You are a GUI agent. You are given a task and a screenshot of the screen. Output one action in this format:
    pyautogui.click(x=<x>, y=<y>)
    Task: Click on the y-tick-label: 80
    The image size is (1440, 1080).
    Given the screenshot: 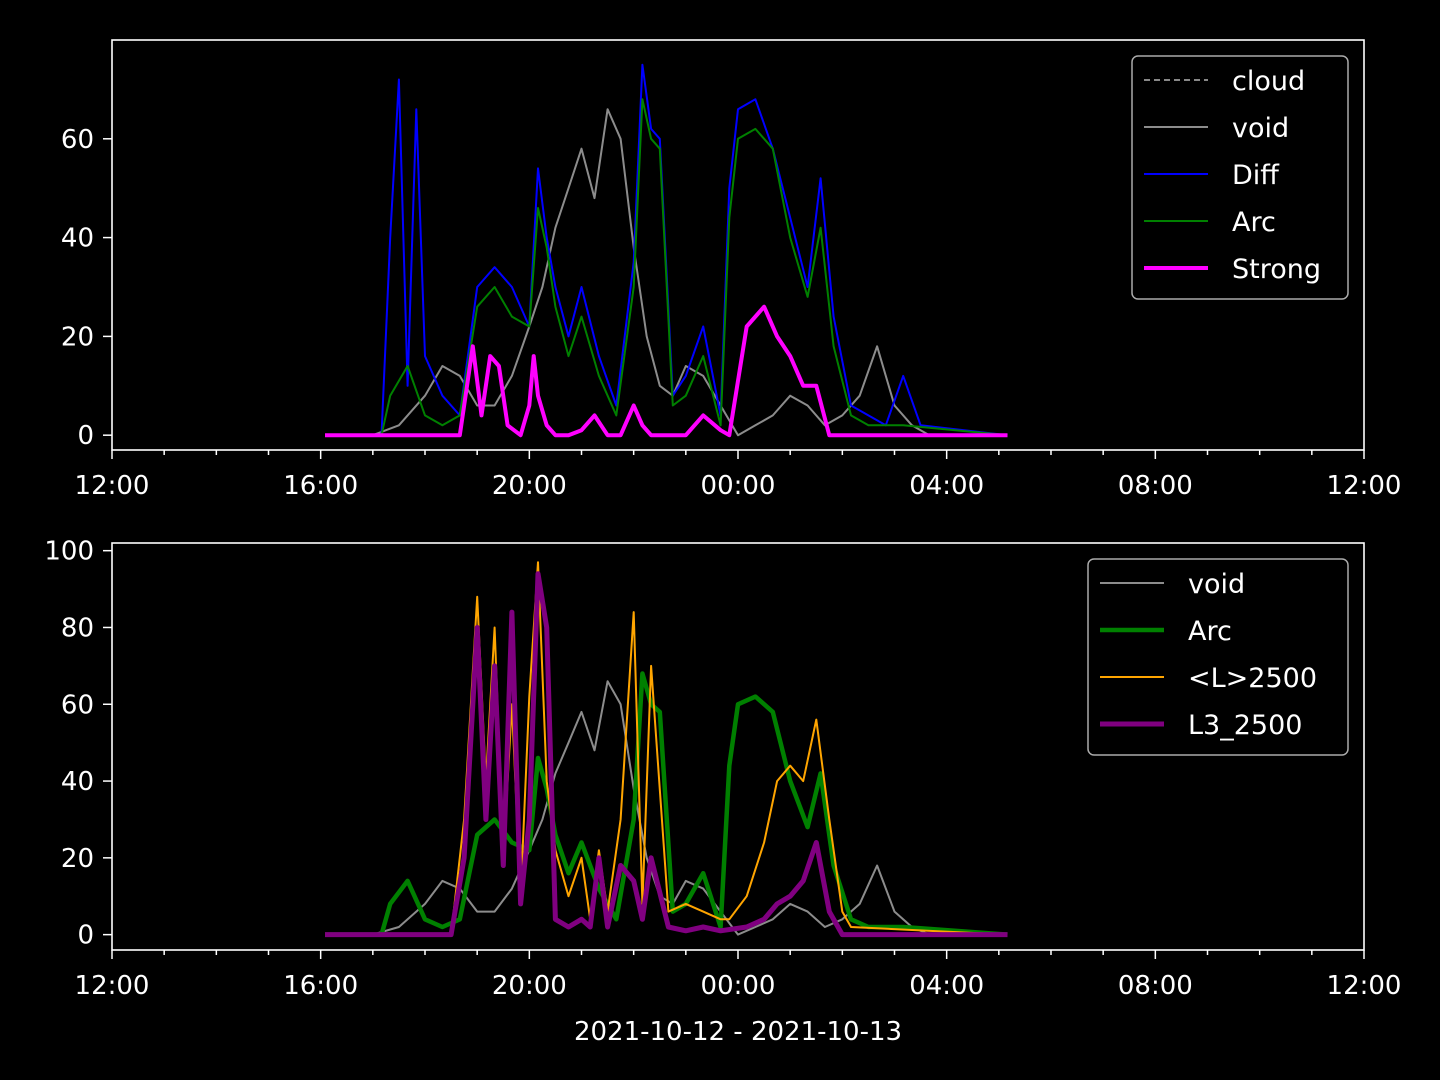 What is the action you would take?
    pyautogui.click(x=77, y=628)
    